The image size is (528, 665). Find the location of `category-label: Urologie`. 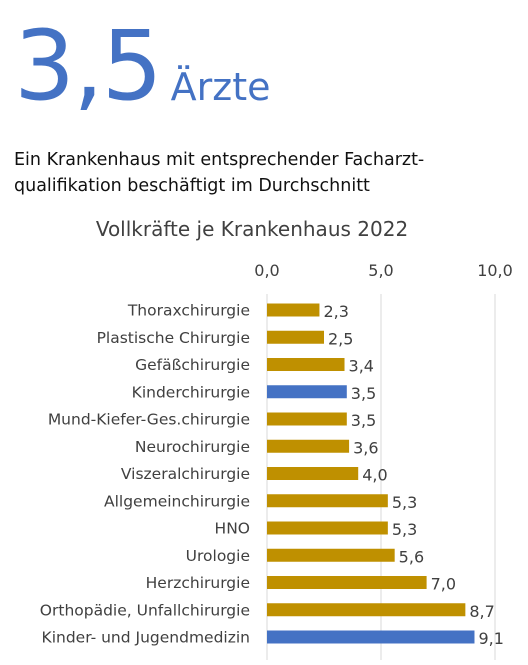

category-label: Urologie is located at coordinates (218, 556).